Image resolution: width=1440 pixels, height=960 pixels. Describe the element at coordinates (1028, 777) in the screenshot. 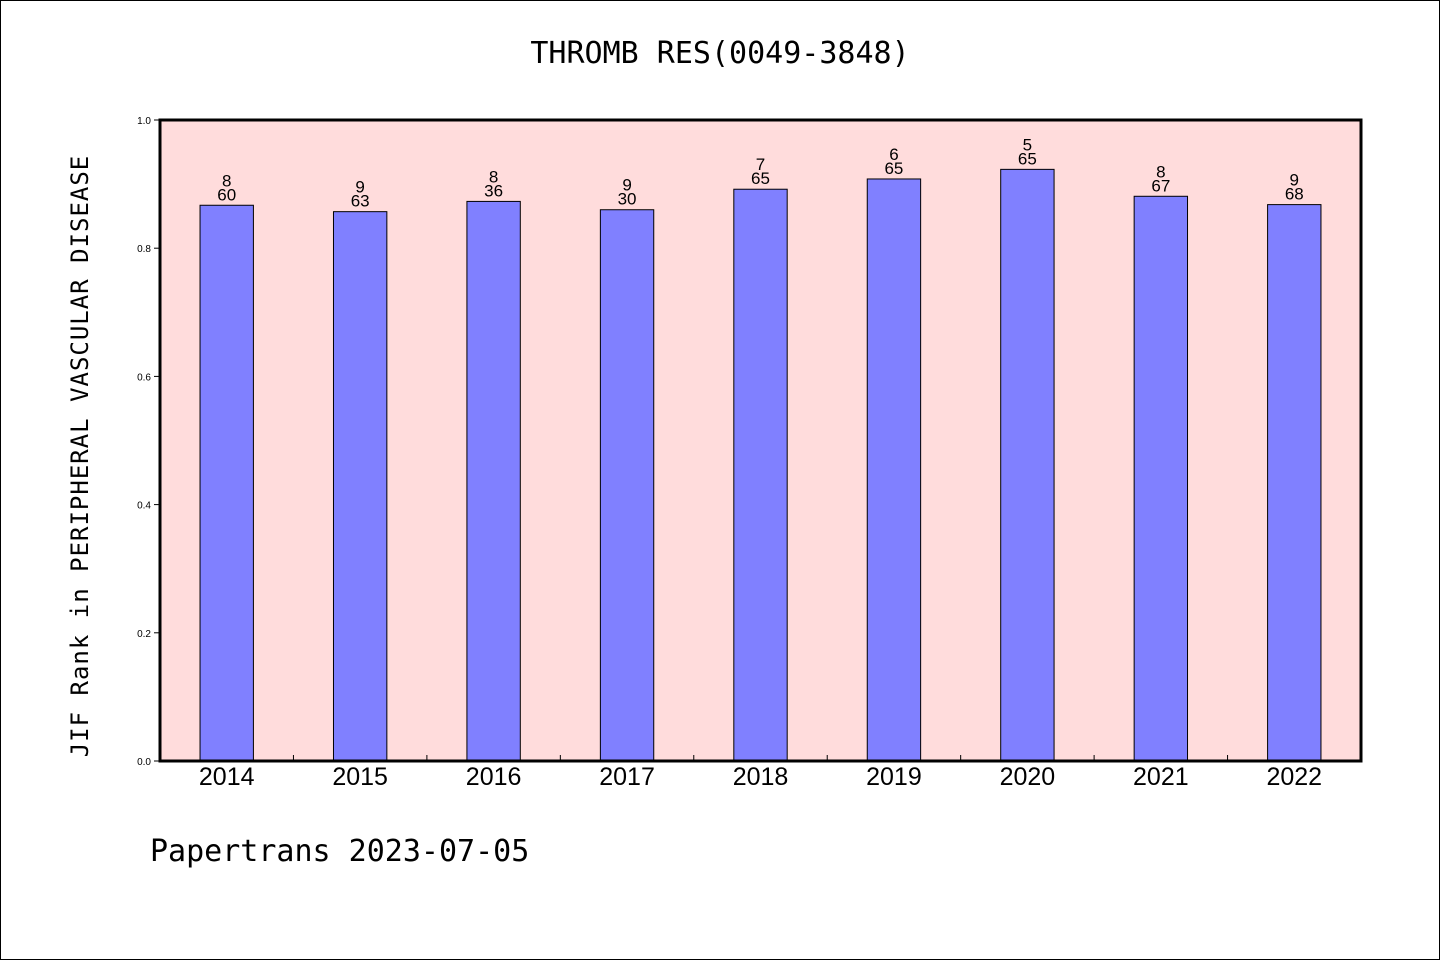

I see `x-tick-label: 2020` at that location.